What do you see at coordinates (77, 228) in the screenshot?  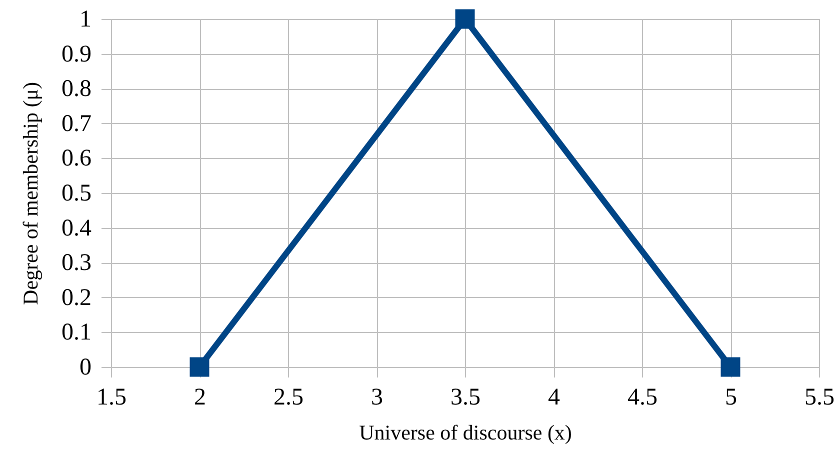 I see `y-tick-label: 0.4` at bounding box center [77, 228].